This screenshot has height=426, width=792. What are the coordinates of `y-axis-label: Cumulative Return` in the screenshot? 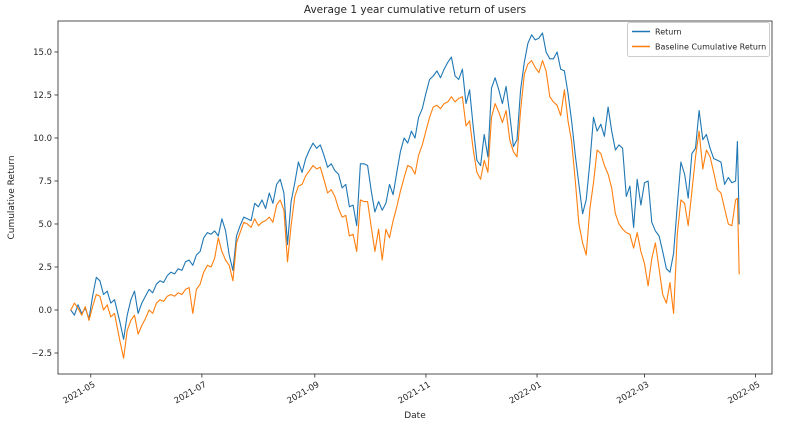 It's located at (12, 197).